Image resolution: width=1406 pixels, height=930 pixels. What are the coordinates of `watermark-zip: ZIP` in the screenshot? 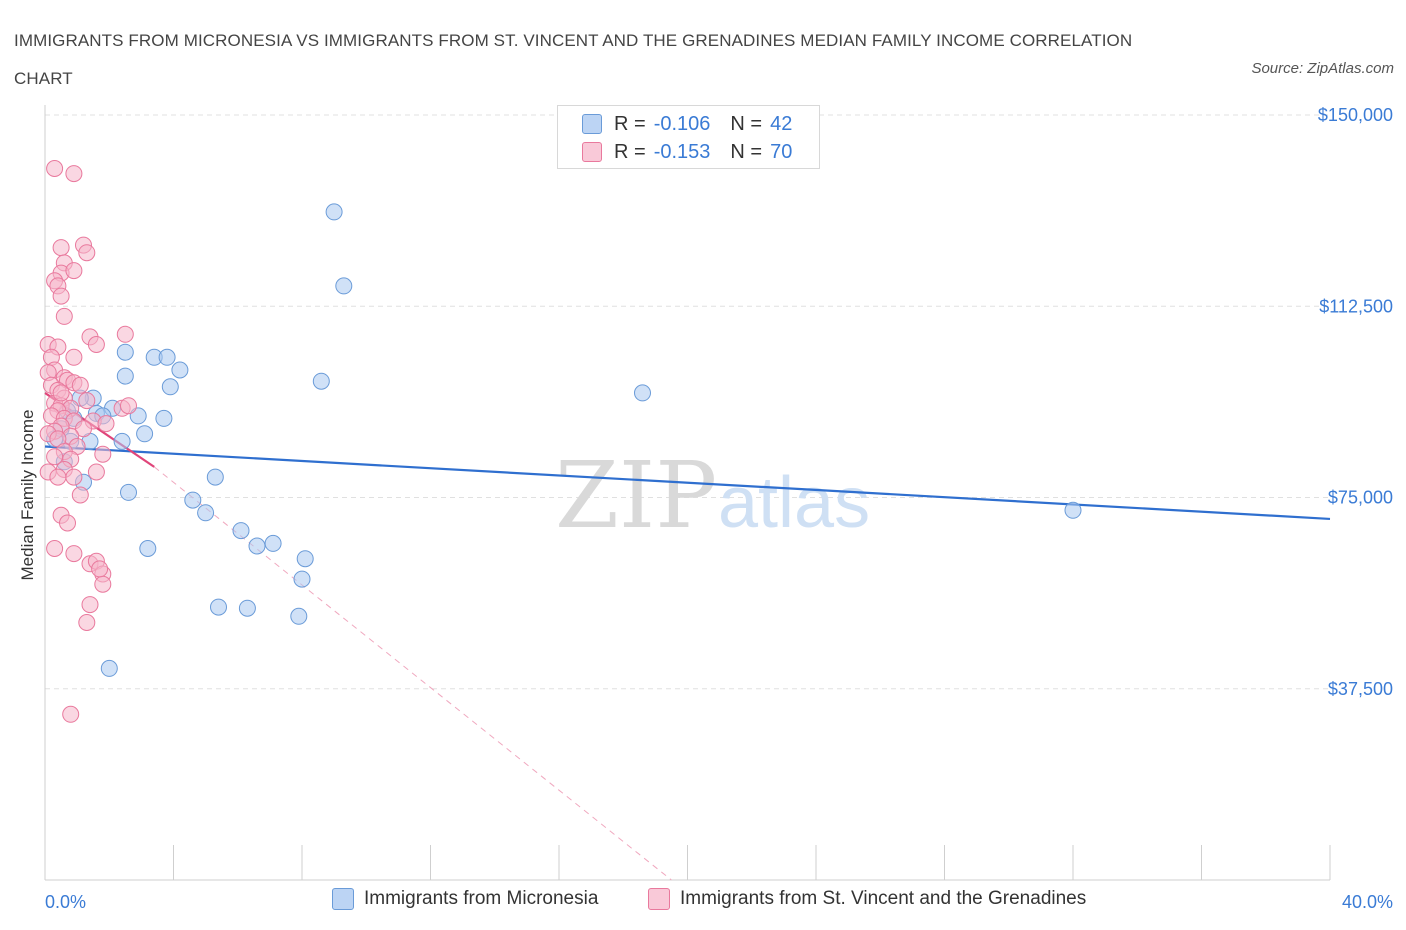 It's located at (636, 495).